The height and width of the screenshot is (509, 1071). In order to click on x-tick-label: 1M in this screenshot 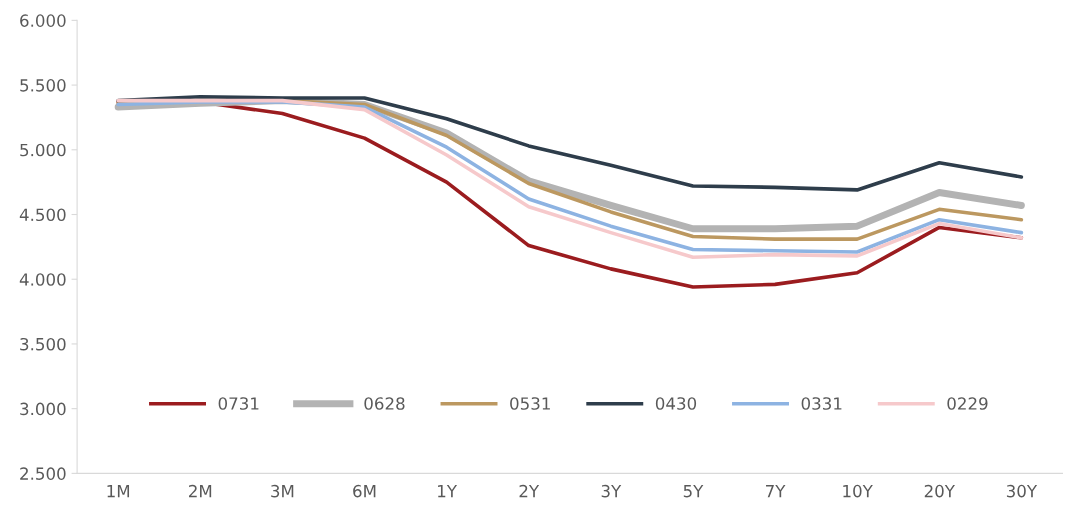, I will do `click(118, 491)`.